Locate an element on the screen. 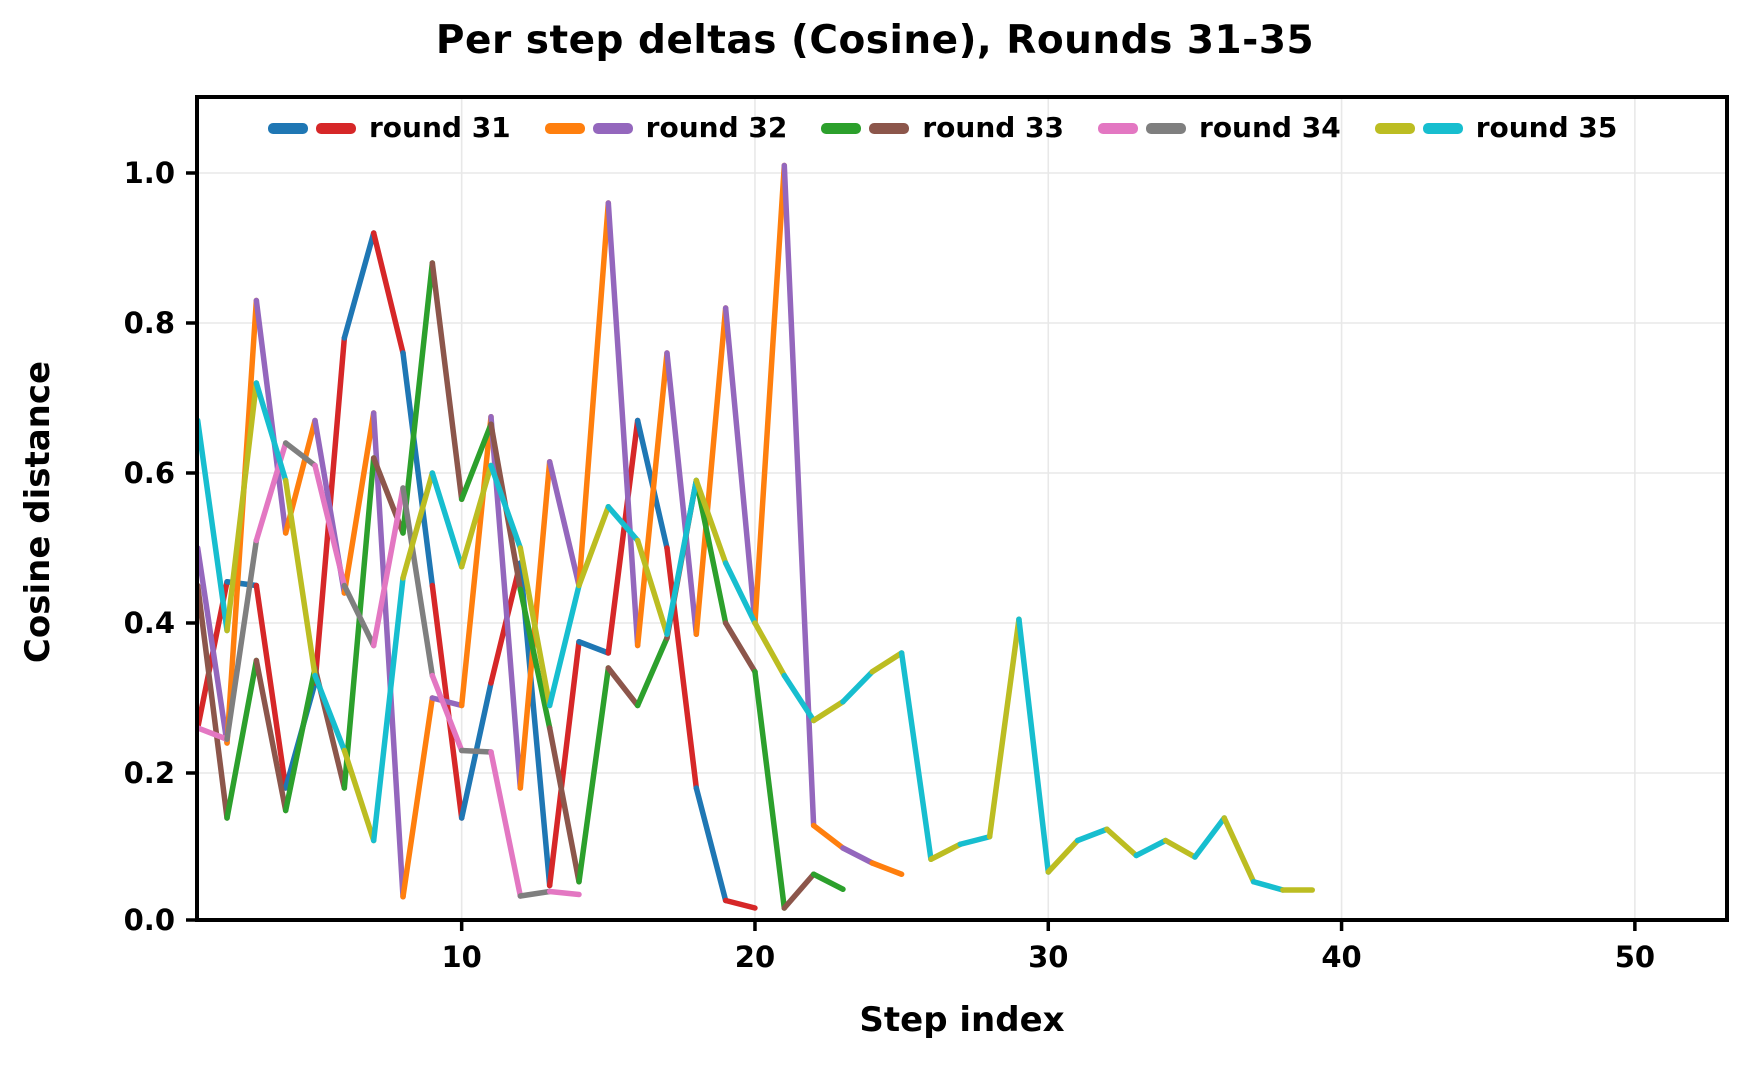 The width and height of the screenshot is (1750, 1088). legend-entry-round-35: round 35 is located at coordinates (1496, 127).